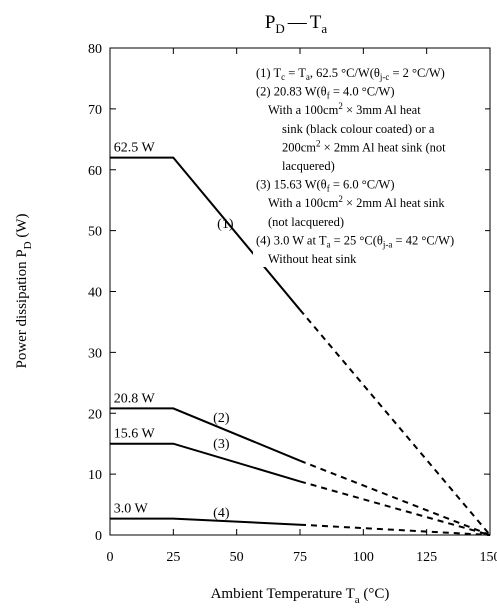 The height and width of the screenshot is (613, 497). I want to click on y-tick-label: 20, so click(95, 414).